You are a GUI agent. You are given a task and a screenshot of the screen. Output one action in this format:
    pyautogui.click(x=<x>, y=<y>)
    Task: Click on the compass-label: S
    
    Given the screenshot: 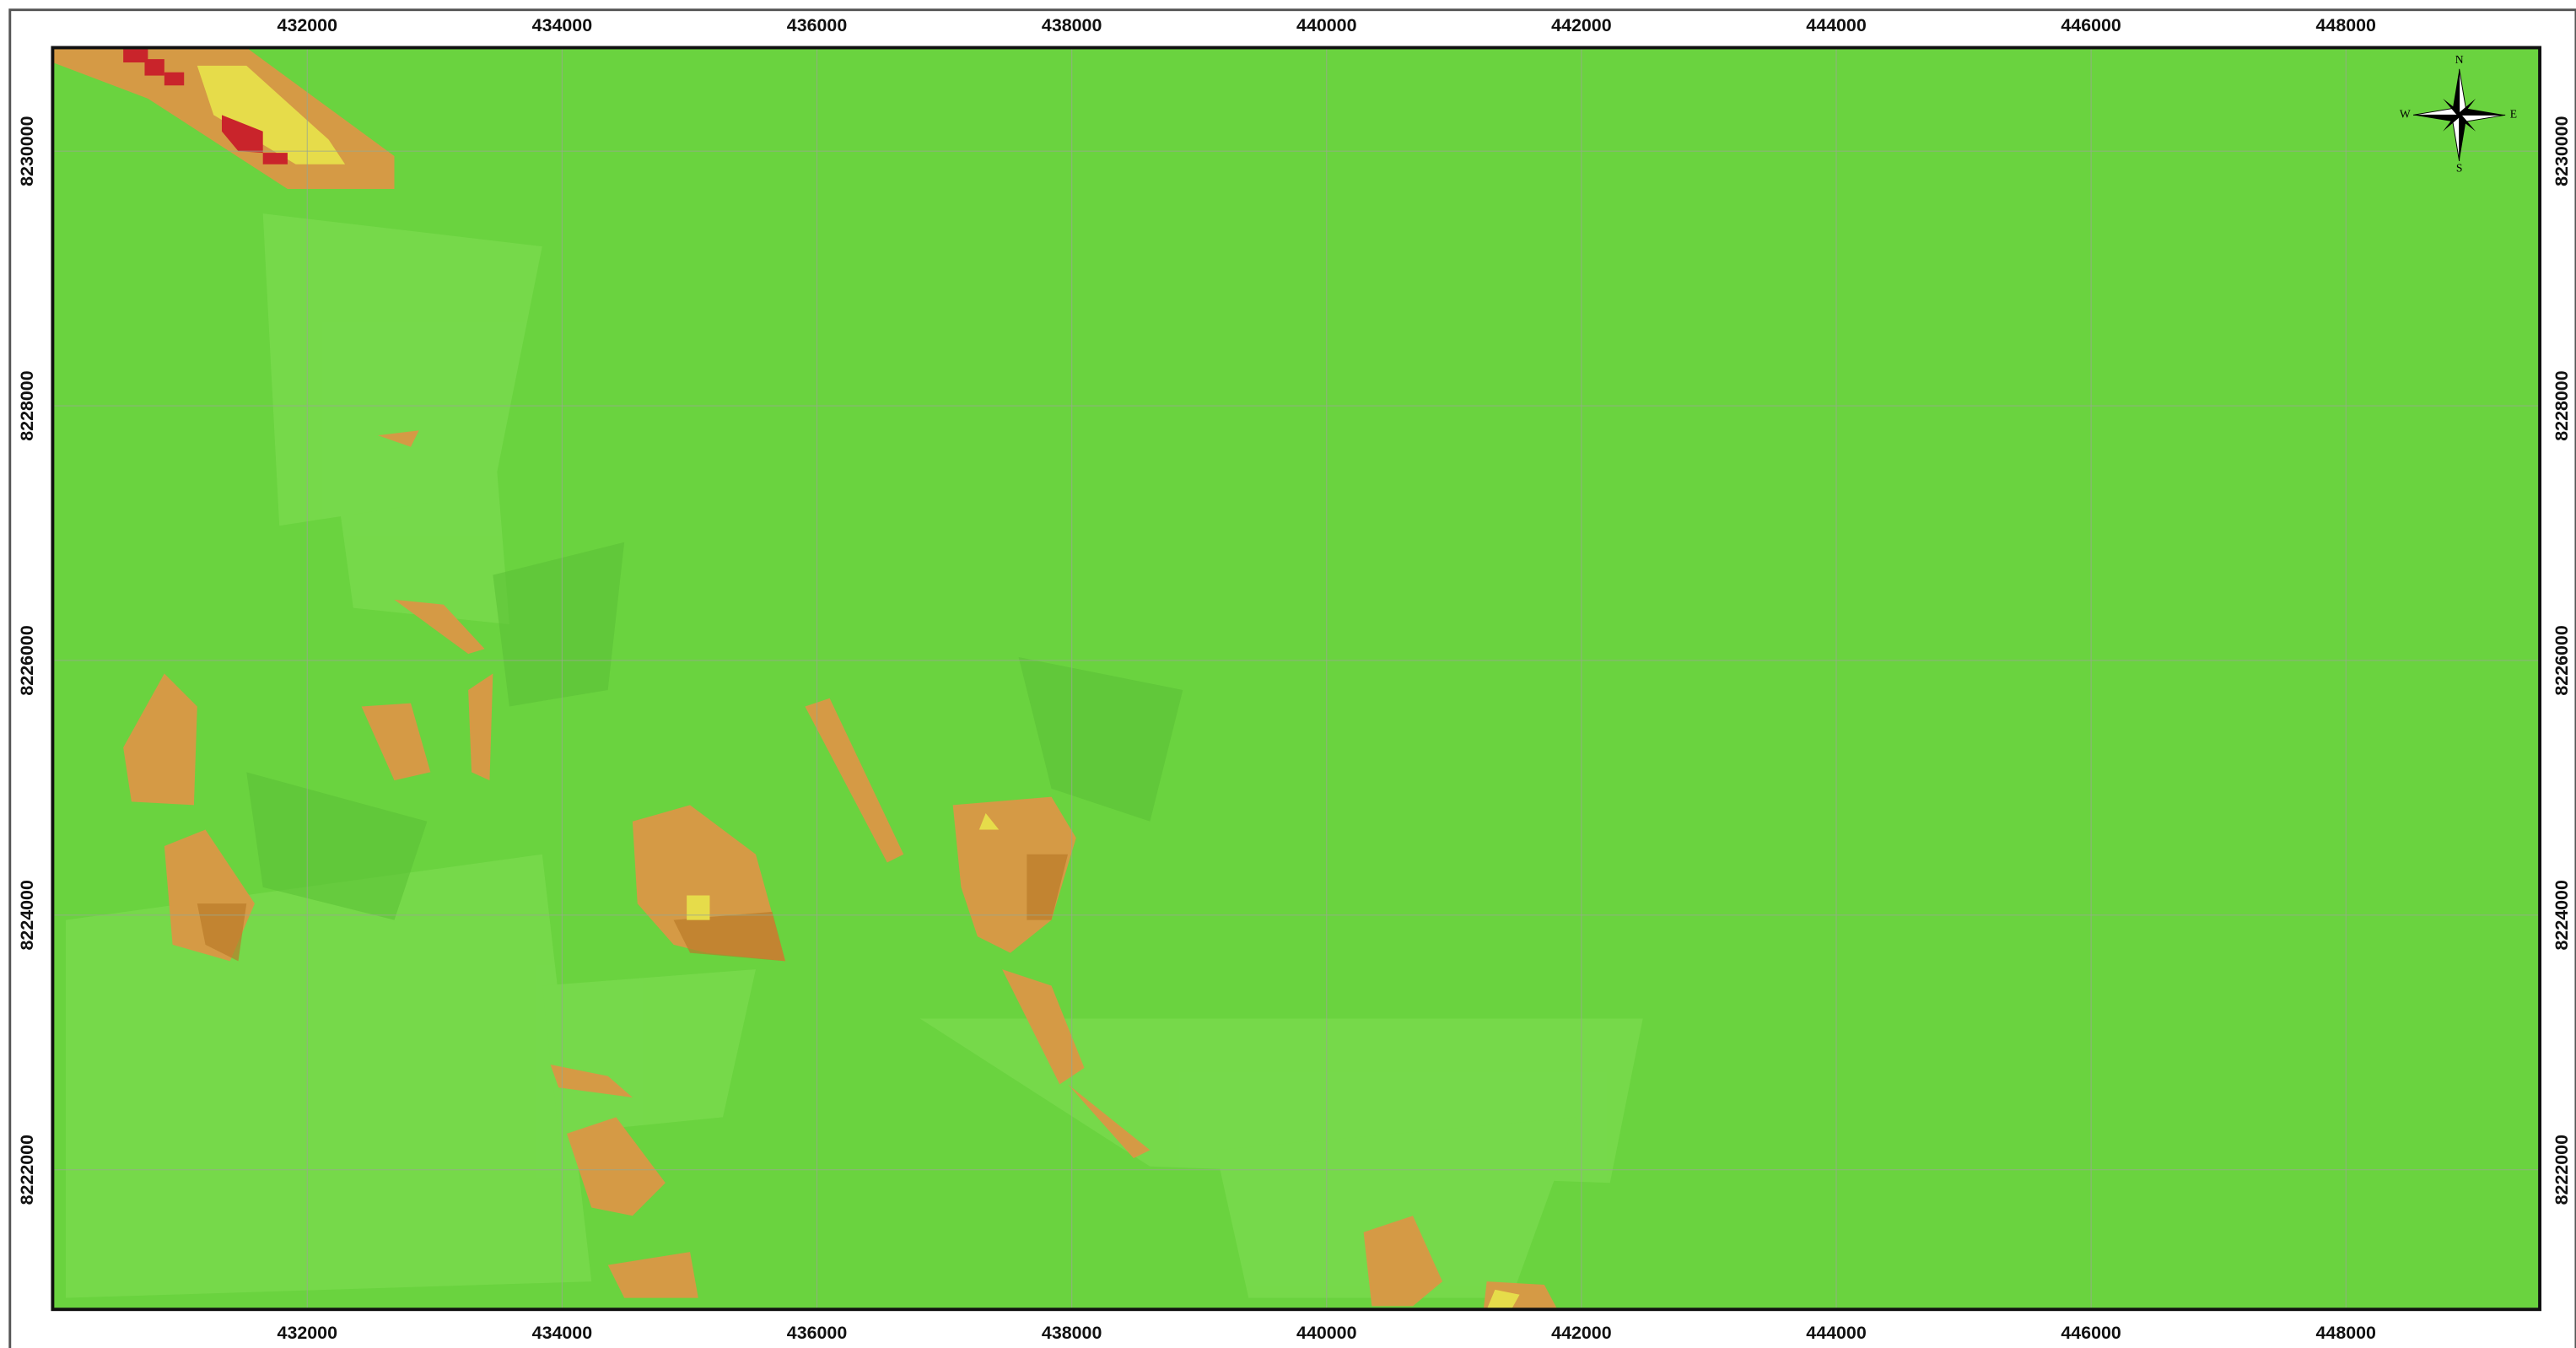 What is the action you would take?
    pyautogui.click(x=2459, y=168)
    